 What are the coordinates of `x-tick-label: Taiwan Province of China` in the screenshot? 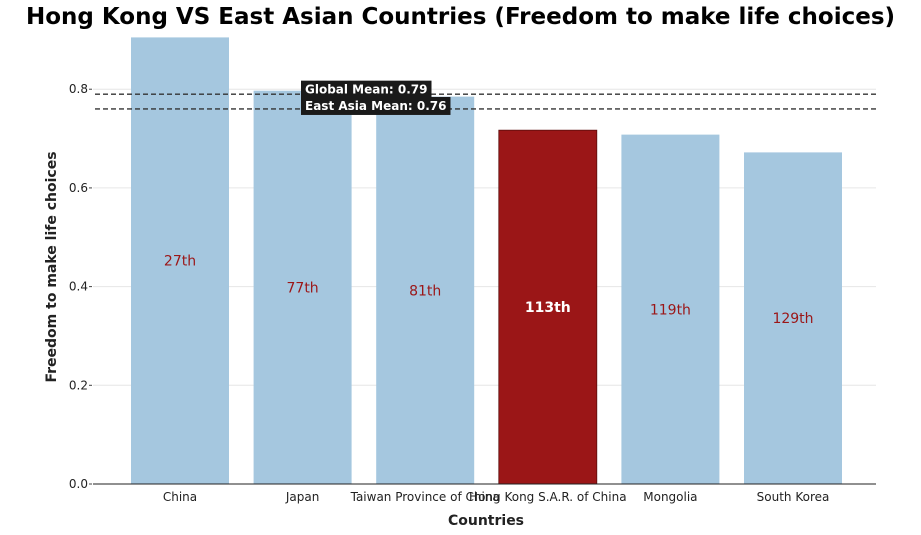 It's located at (425, 497).